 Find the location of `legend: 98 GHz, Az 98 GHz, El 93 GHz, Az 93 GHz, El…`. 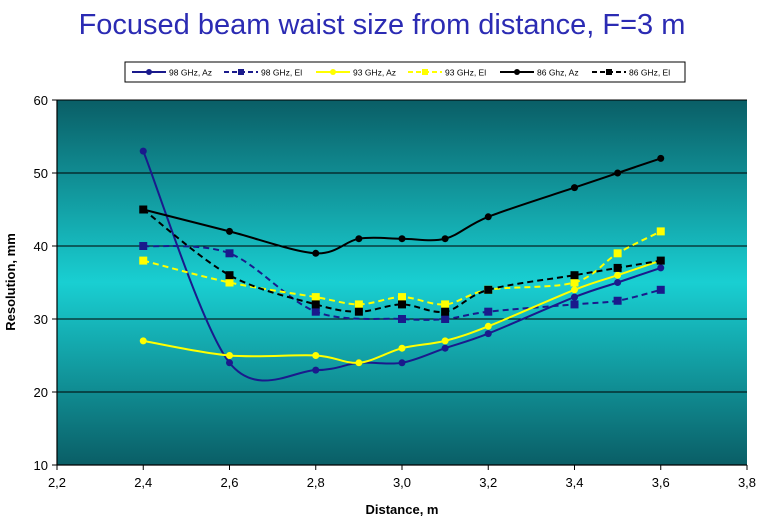

legend: 98 GHz, Az 98 GHz, El 93 GHz, Az 93 GHz, El… is located at coordinates (401, 73).